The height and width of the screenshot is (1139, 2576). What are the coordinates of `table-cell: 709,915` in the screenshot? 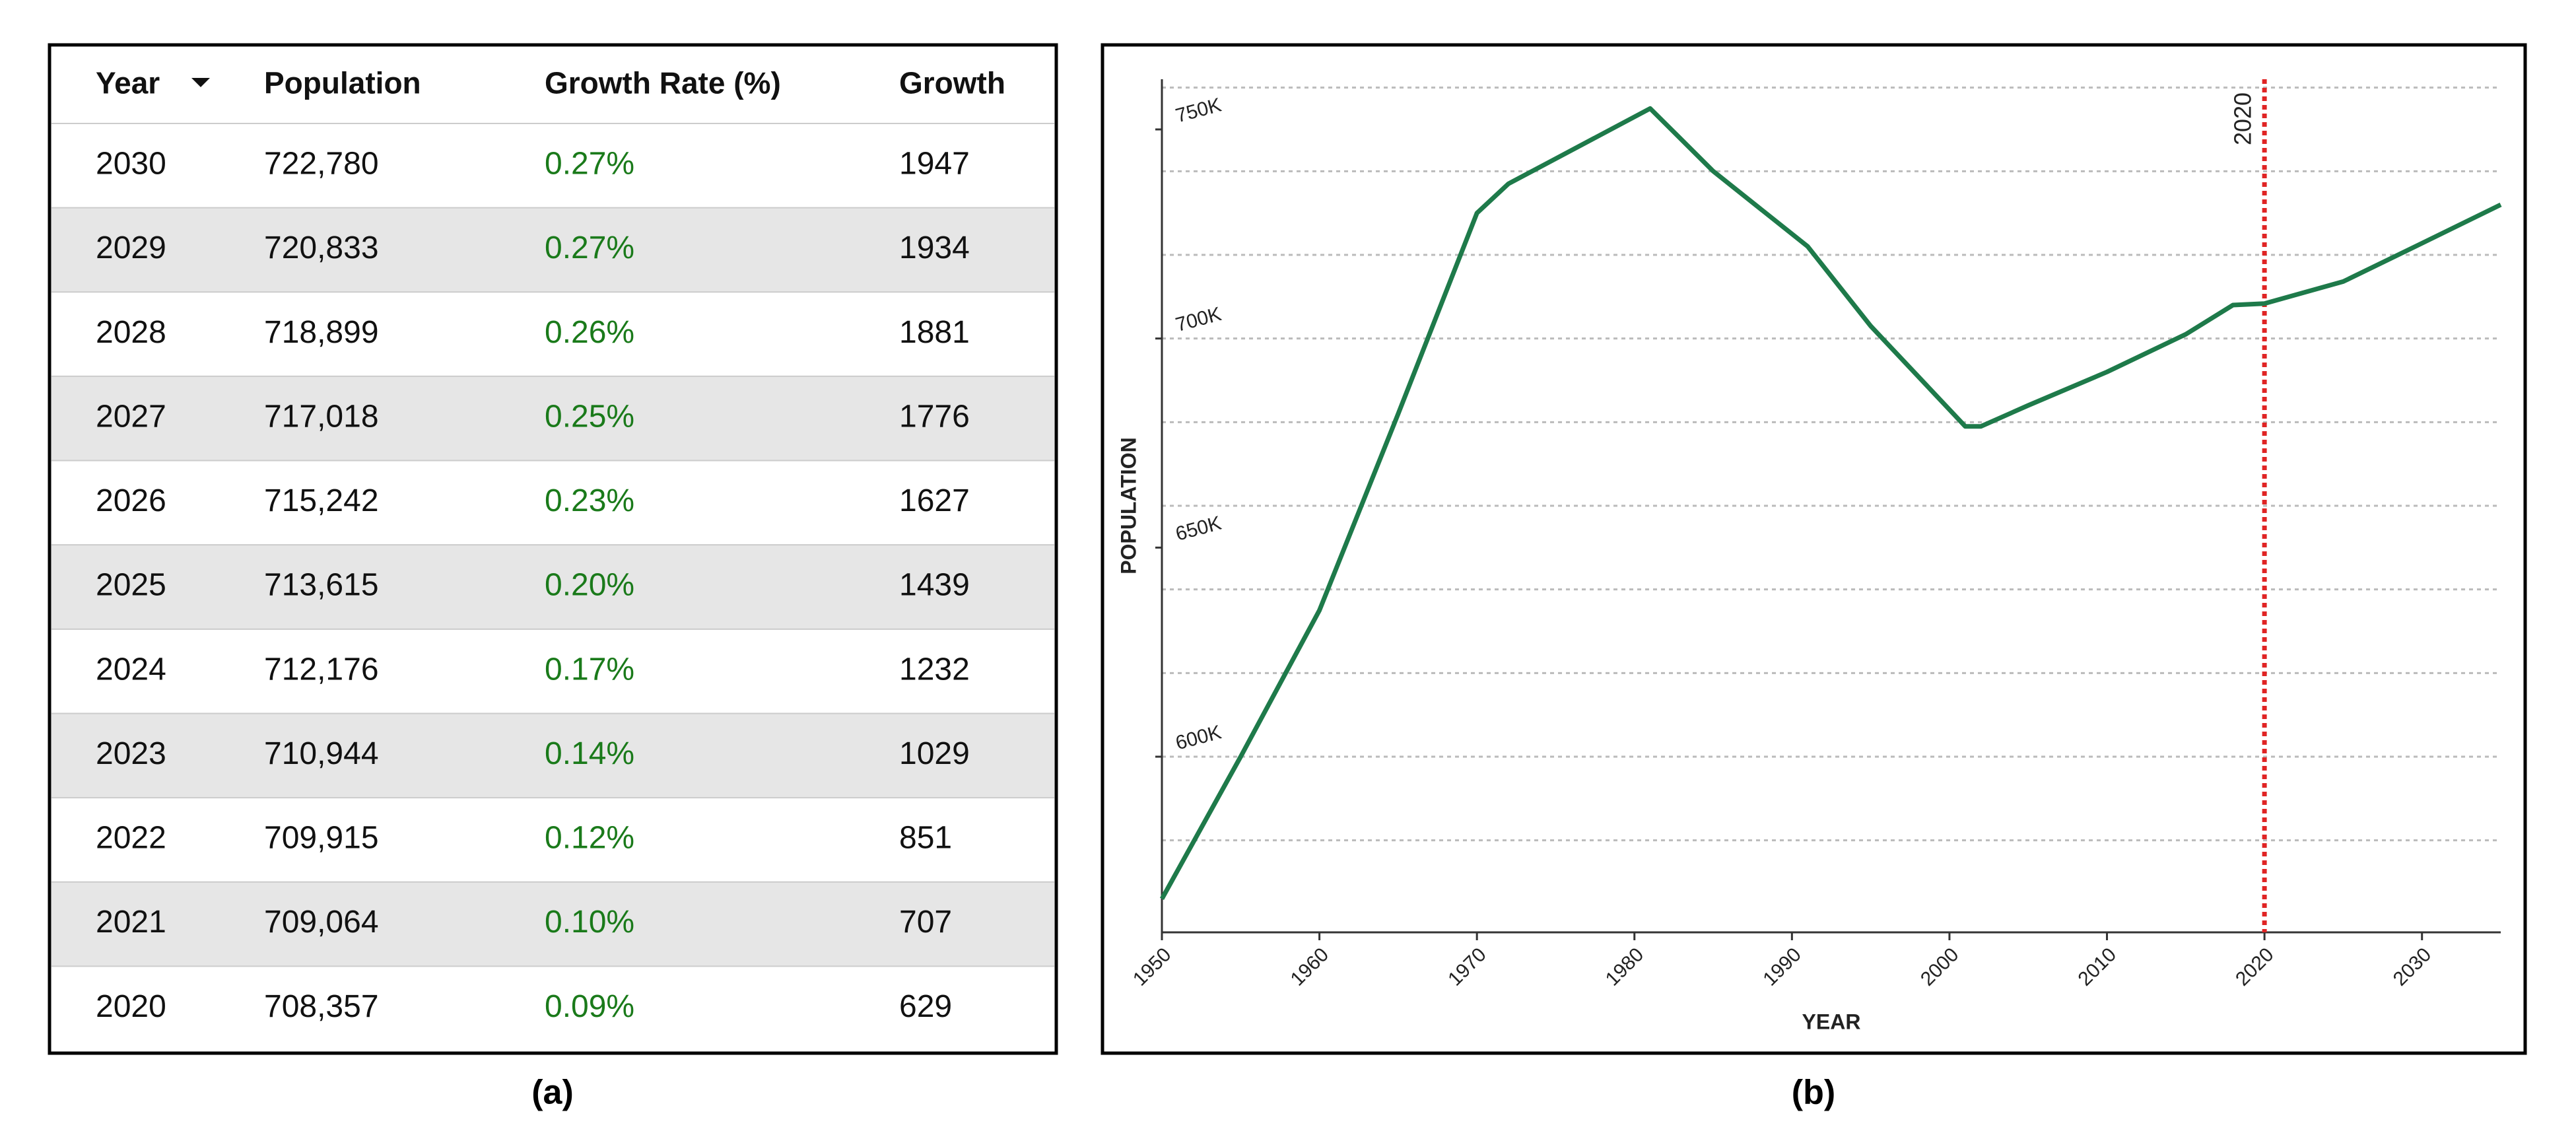 It's located at (322, 839).